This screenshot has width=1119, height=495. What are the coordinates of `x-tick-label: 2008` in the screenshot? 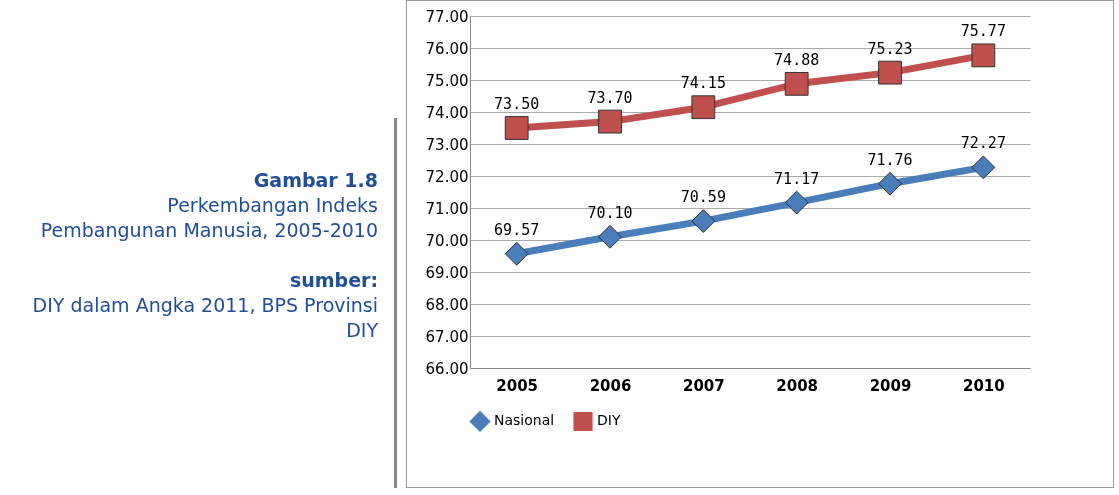 It's located at (797, 385).